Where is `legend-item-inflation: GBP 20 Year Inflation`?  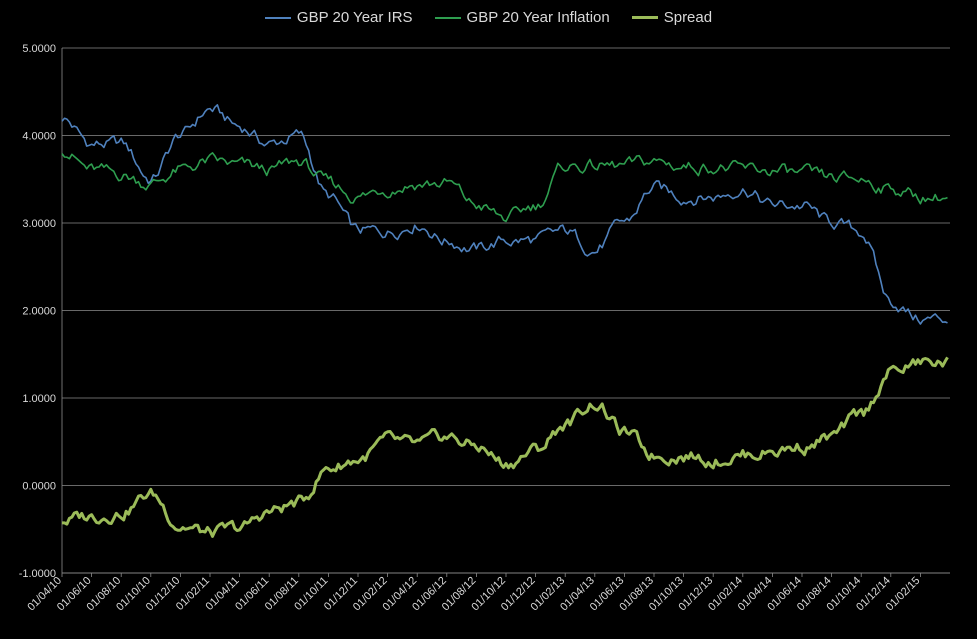
legend-item-inflation: GBP 20 Year Inflation is located at coordinates (522, 17).